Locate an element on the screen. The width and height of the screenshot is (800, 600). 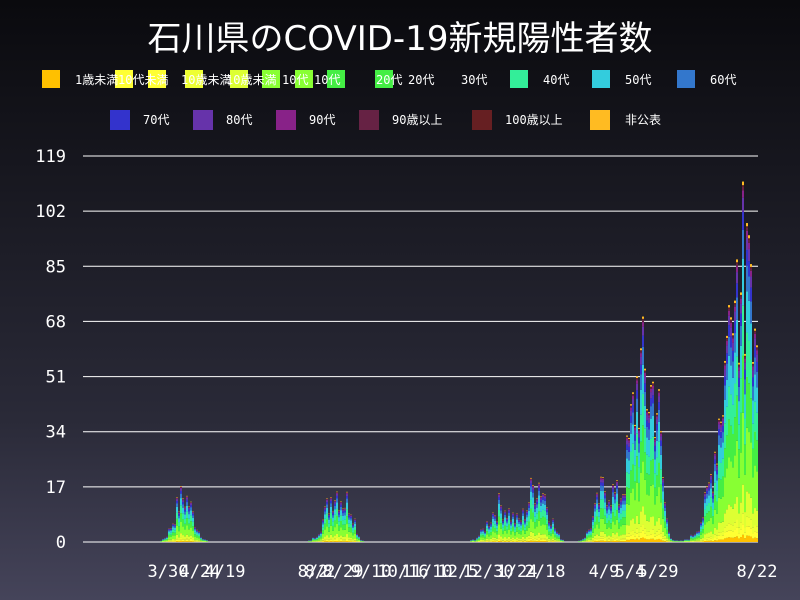
legend-swatch is located at coordinates (120, 120).